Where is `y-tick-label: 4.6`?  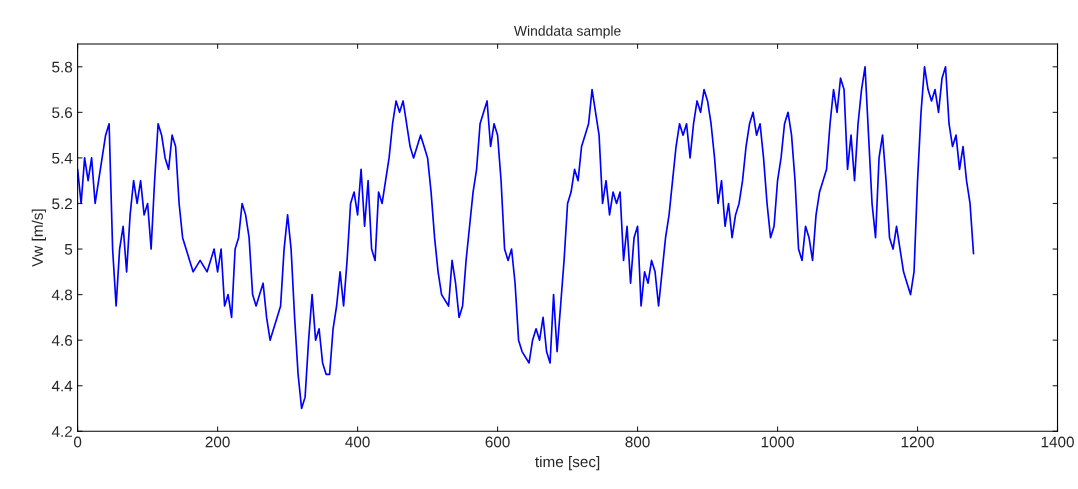
y-tick-label: 4.6 is located at coordinates (62, 340).